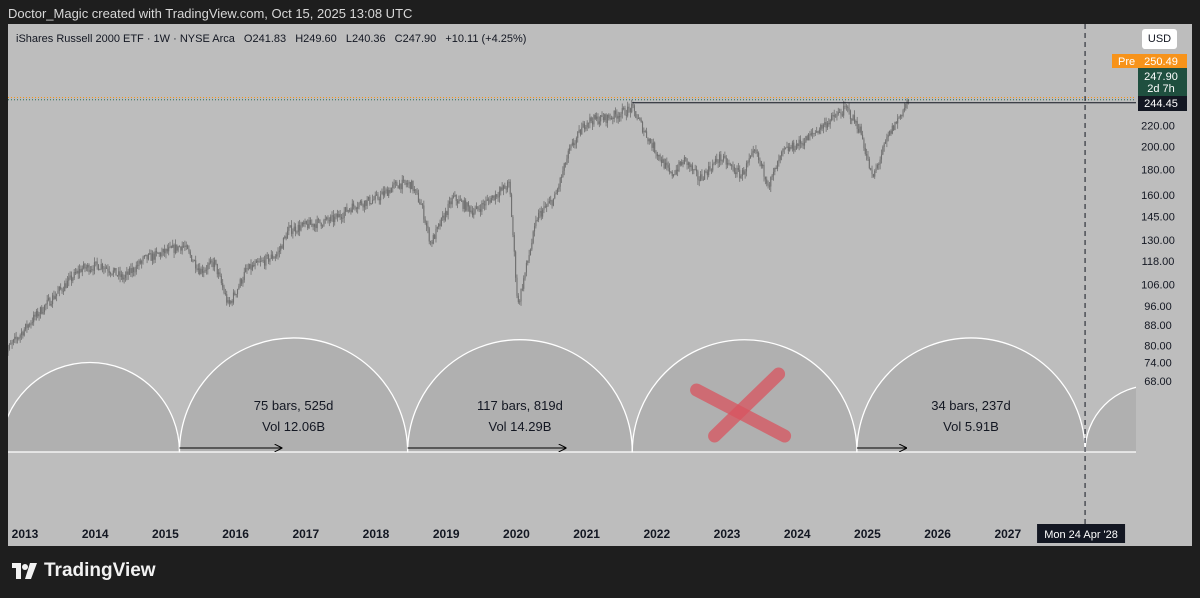 This screenshot has width=1200, height=598. I want to click on time-axis-tick-10: 2022, so click(656, 534).